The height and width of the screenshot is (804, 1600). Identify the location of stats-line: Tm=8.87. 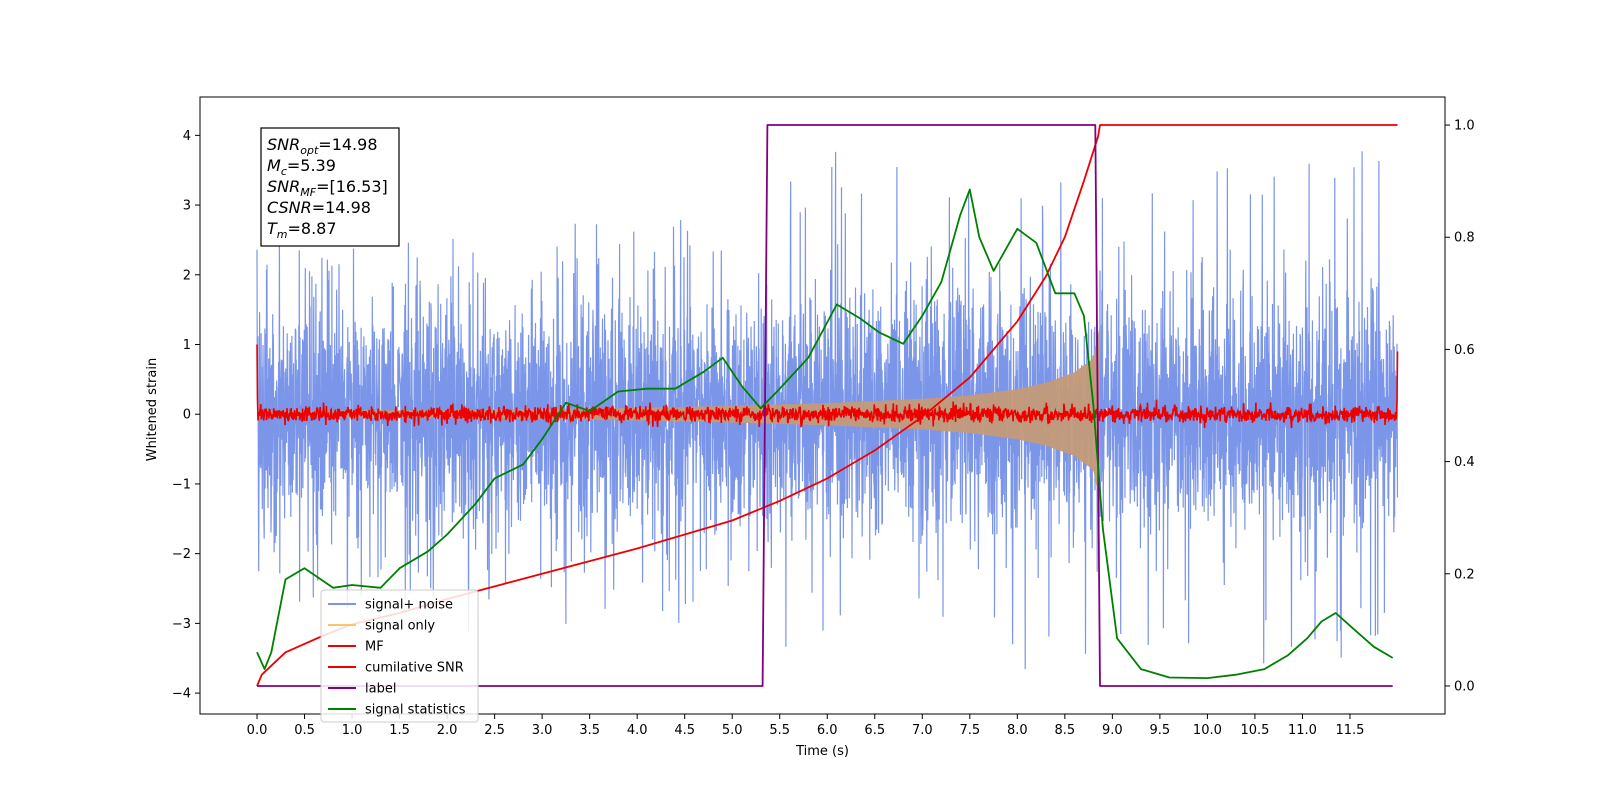
(302, 230).